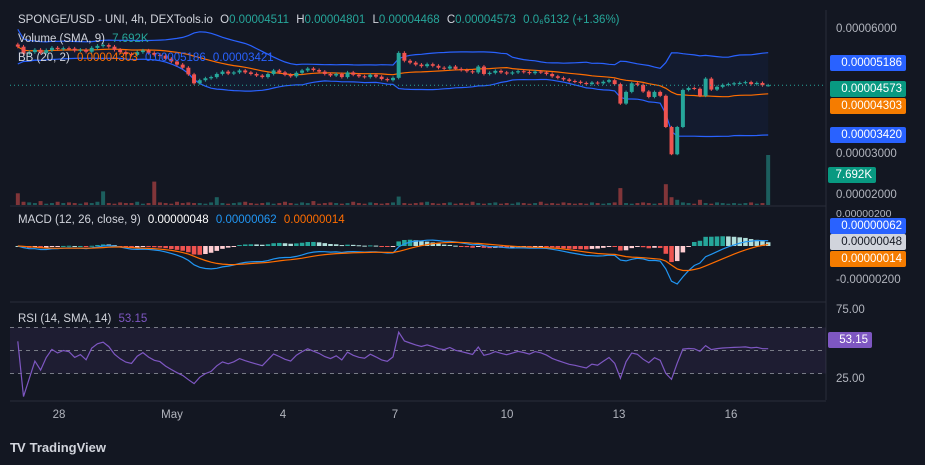 The height and width of the screenshot is (465, 925). I want to click on time-axis-label: 13, so click(619, 415).